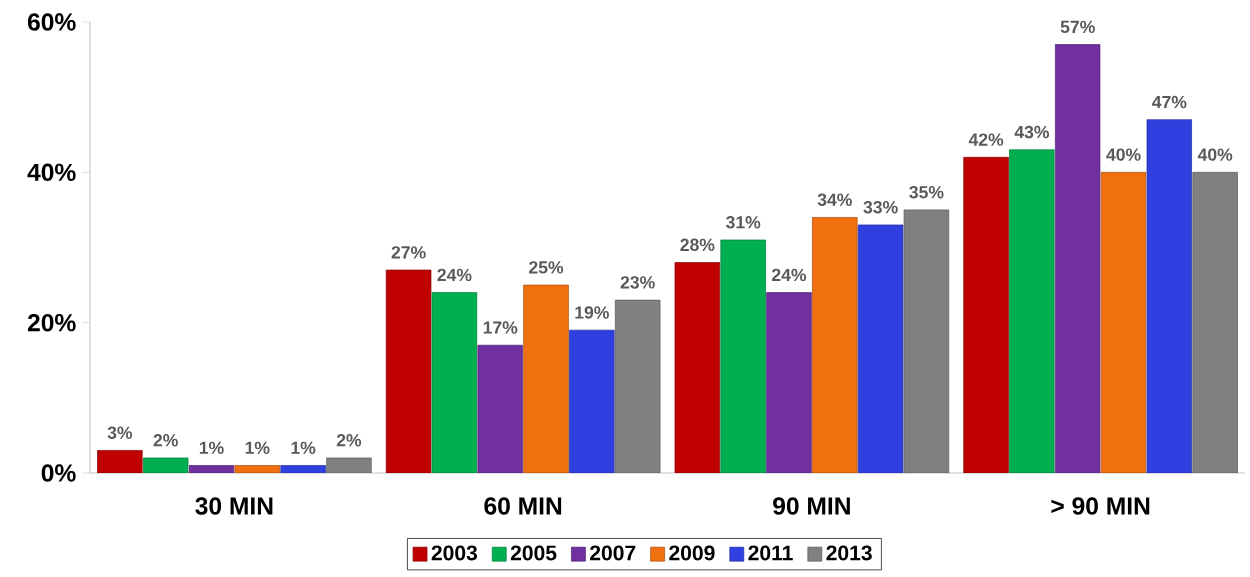  What do you see at coordinates (697, 245) in the screenshot?
I see `data-label: 28%` at bounding box center [697, 245].